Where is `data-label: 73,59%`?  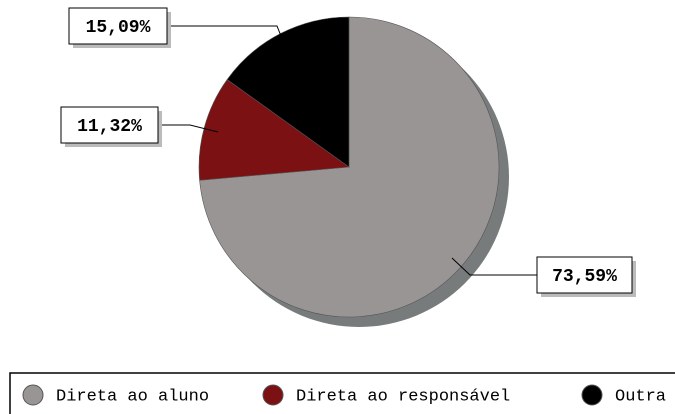
data-label: 73,59% is located at coordinates (584, 277).